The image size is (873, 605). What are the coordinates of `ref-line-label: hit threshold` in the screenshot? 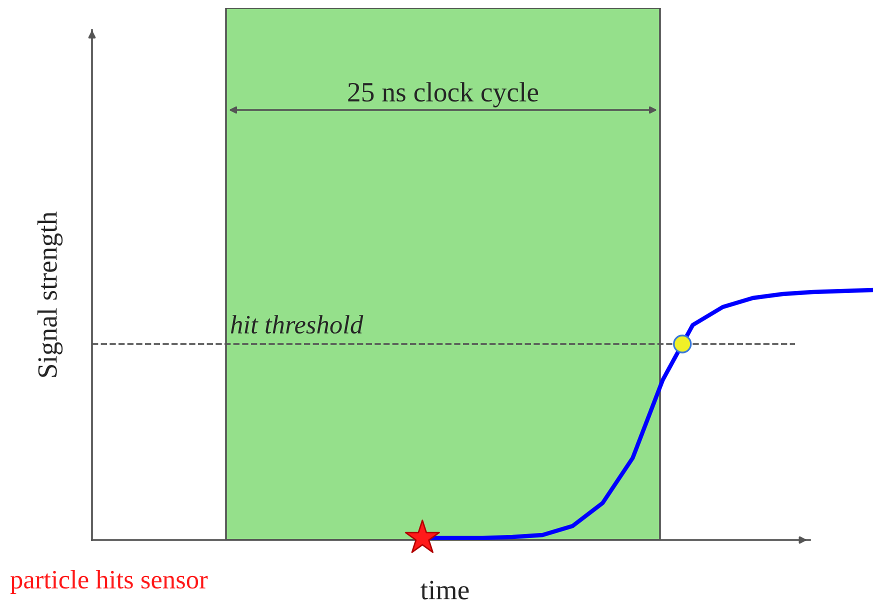 It's located at (297, 324).